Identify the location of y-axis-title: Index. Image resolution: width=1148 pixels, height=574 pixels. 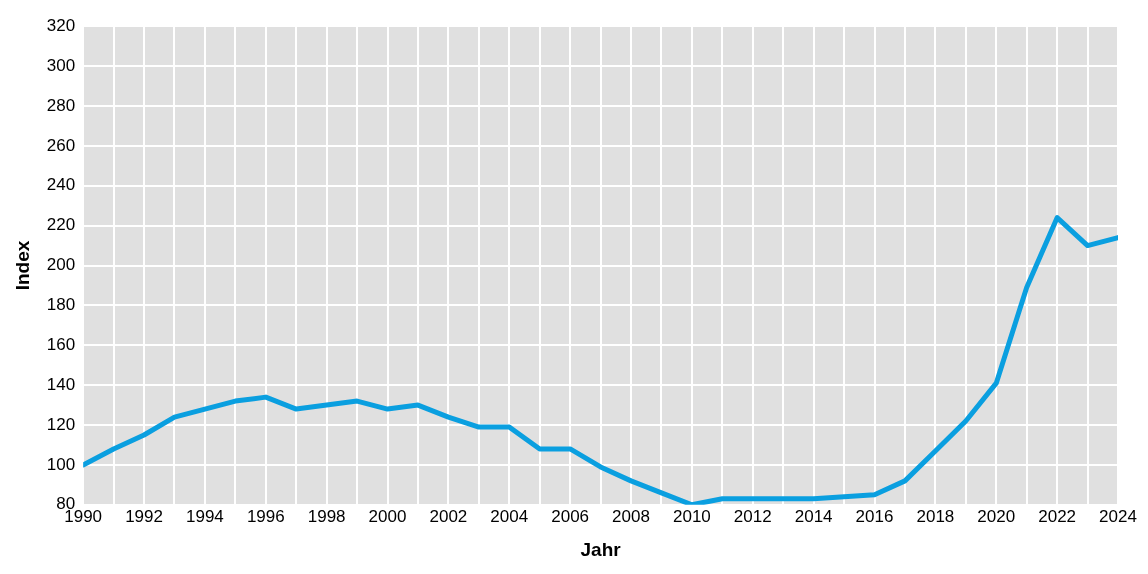
(22, 265).